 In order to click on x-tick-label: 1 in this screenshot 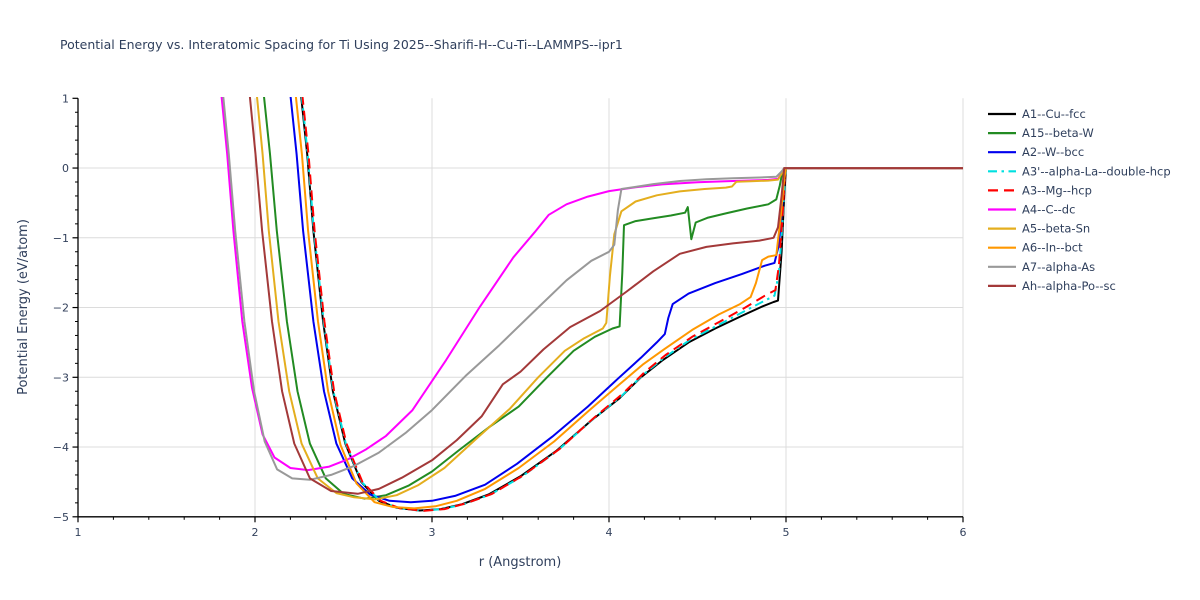, I will do `click(78, 532)`.